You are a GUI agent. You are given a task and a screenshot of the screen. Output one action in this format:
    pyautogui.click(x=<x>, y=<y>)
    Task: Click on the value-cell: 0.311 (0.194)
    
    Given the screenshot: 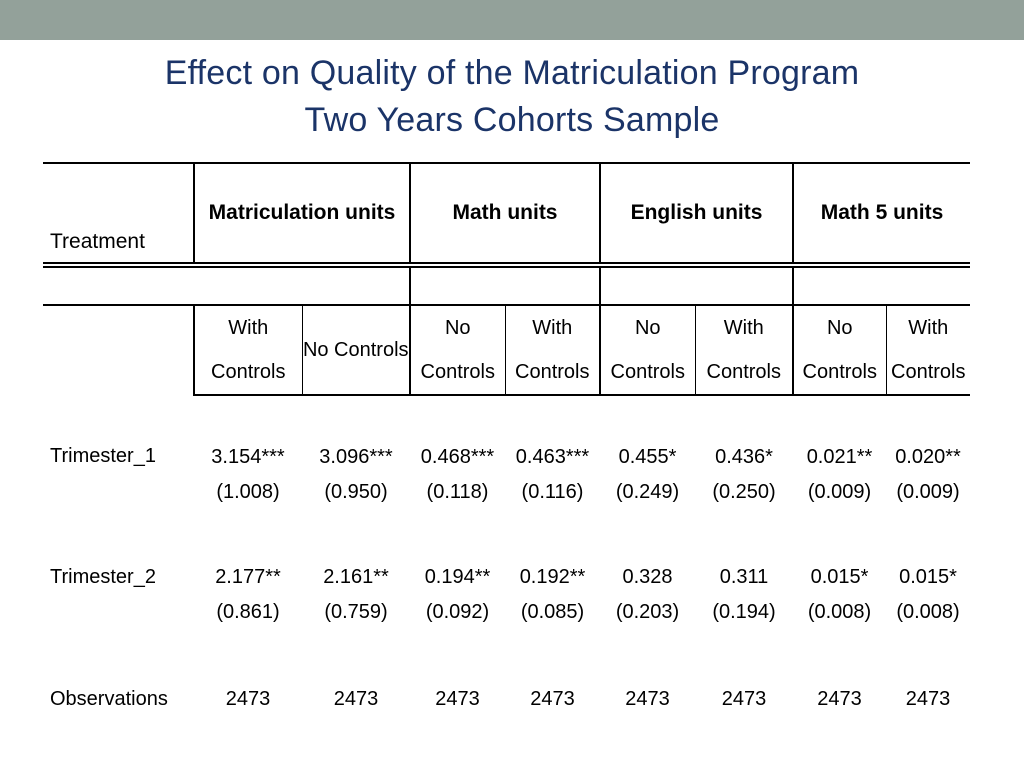 What is the action you would take?
    pyautogui.click(x=744, y=594)
    